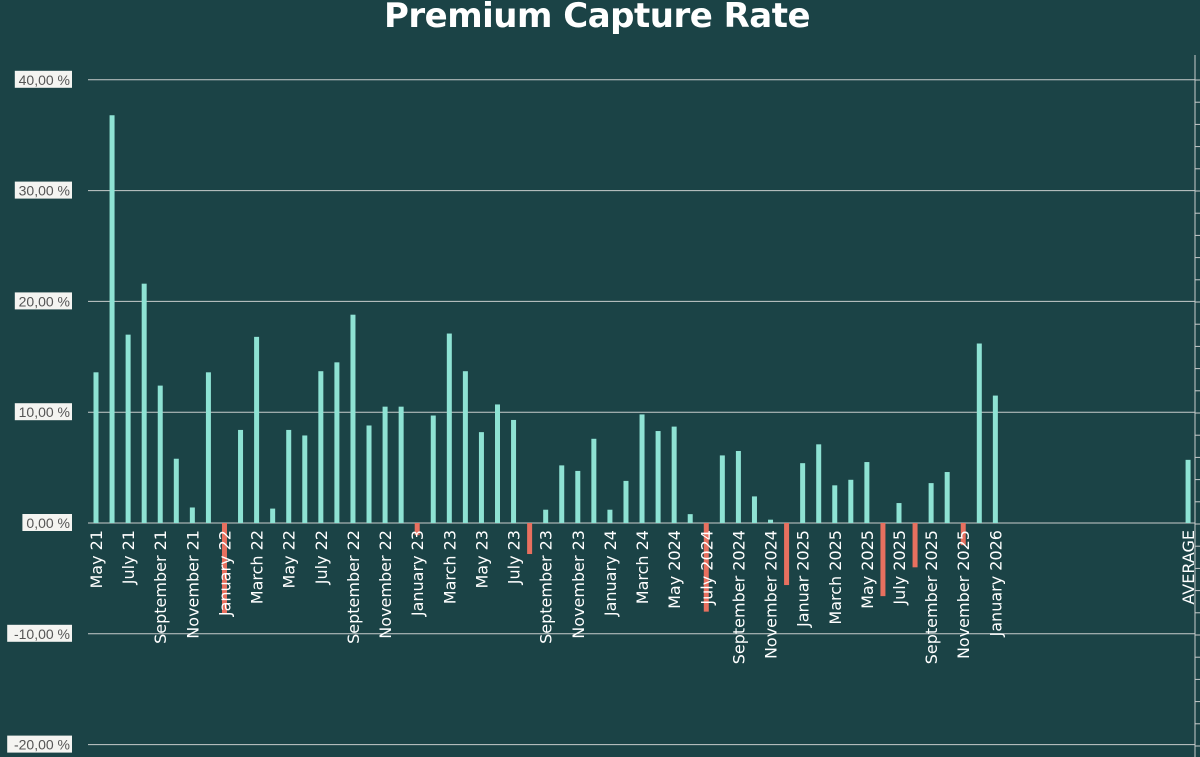 The width and height of the screenshot is (1200, 757). What do you see at coordinates (867, 569) in the screenshot?
I see `x-tick-label: May 2025` at bounding box center [867, 569].